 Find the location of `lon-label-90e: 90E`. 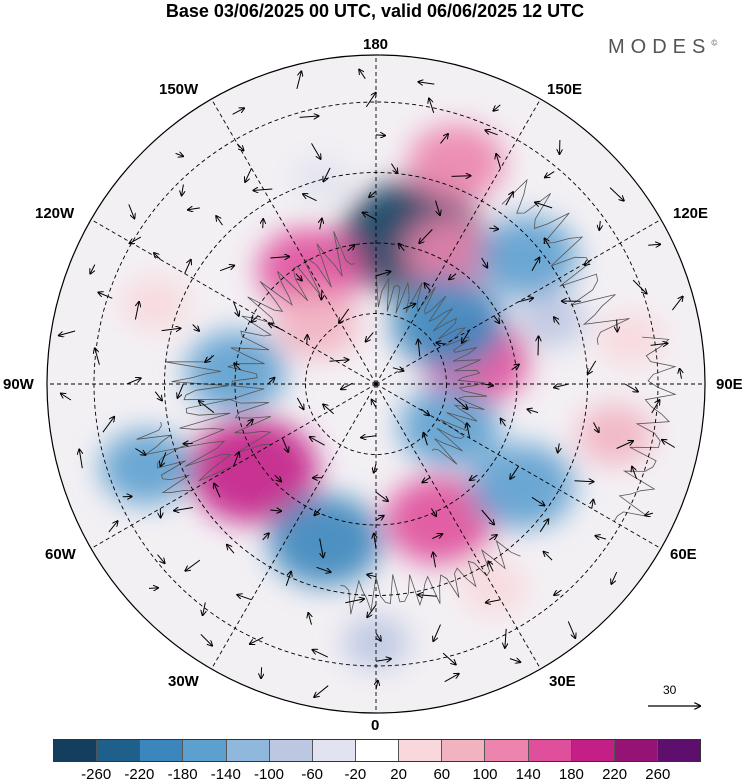

lon-label-90e: 90E is located at coordinates (729, 384).